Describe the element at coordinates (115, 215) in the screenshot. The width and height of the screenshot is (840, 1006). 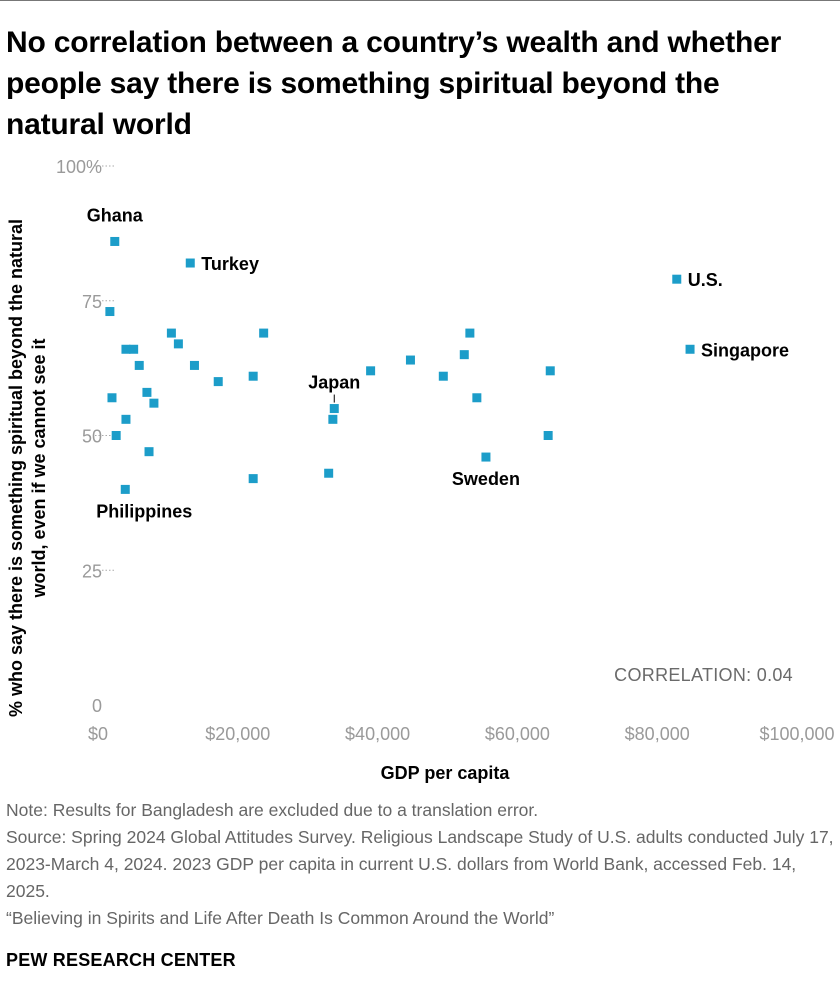
I see `point-label: Ghana` at that location.